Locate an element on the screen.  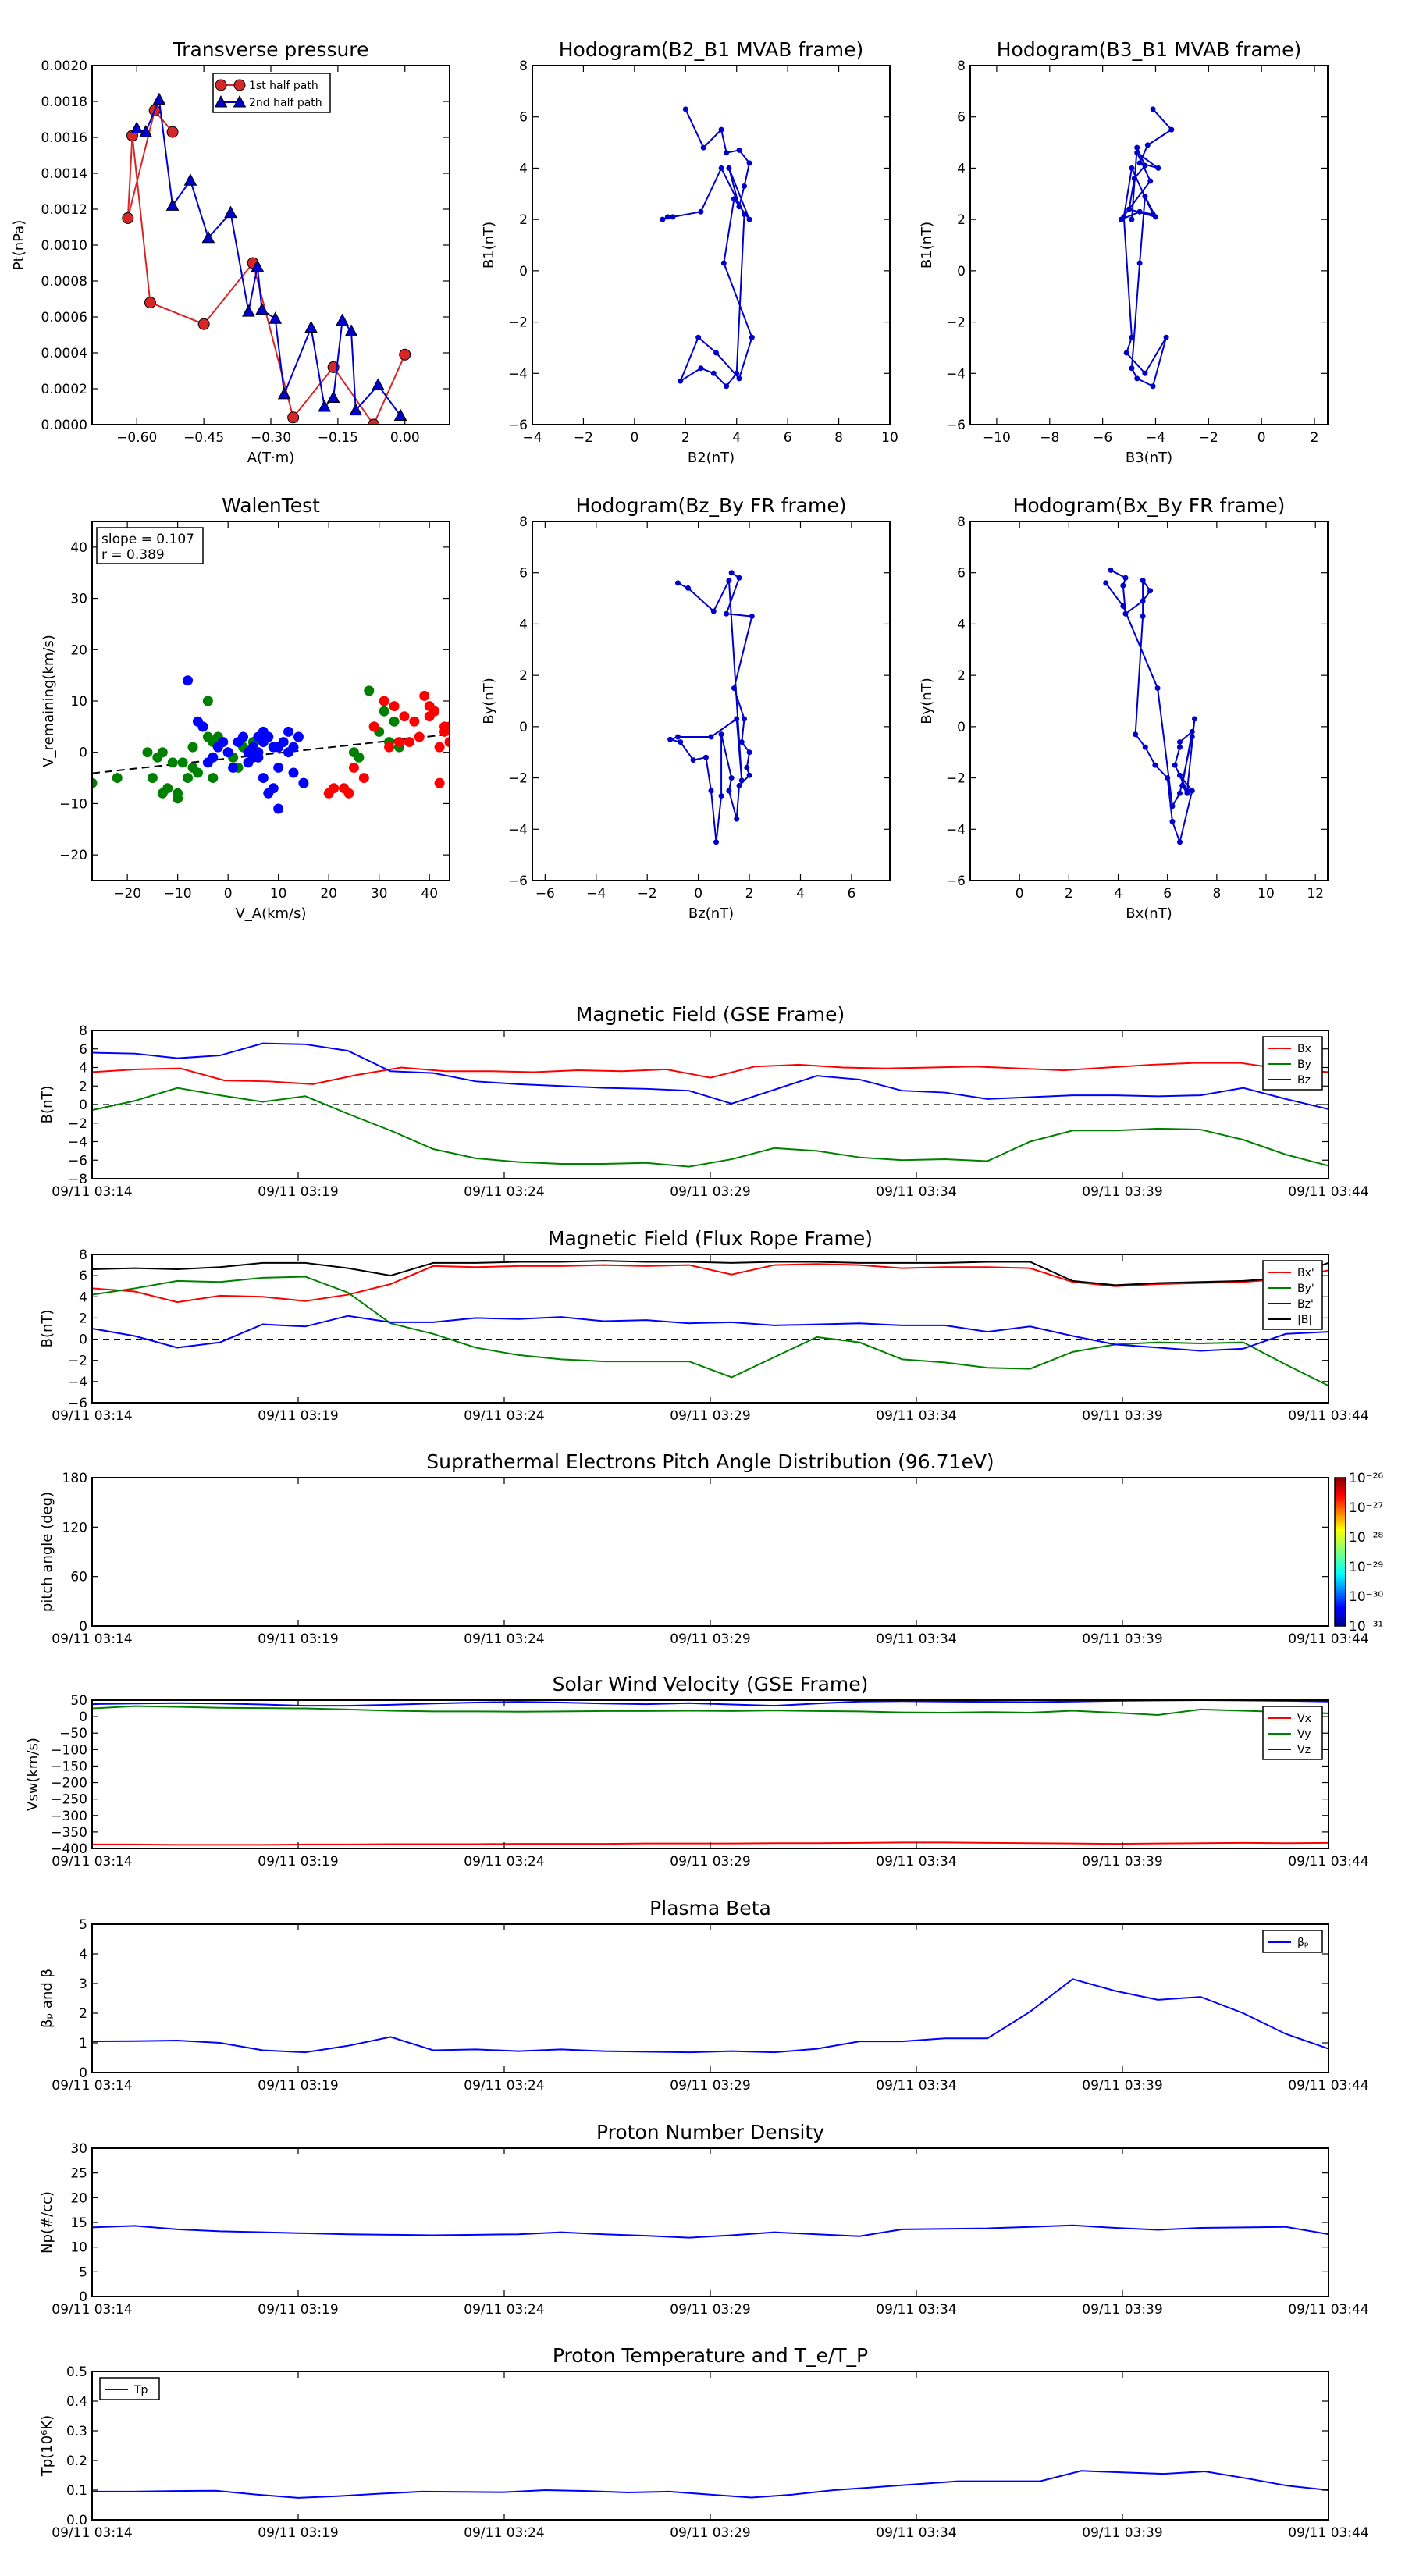
axes-frame is located at coordinates (712, 701).